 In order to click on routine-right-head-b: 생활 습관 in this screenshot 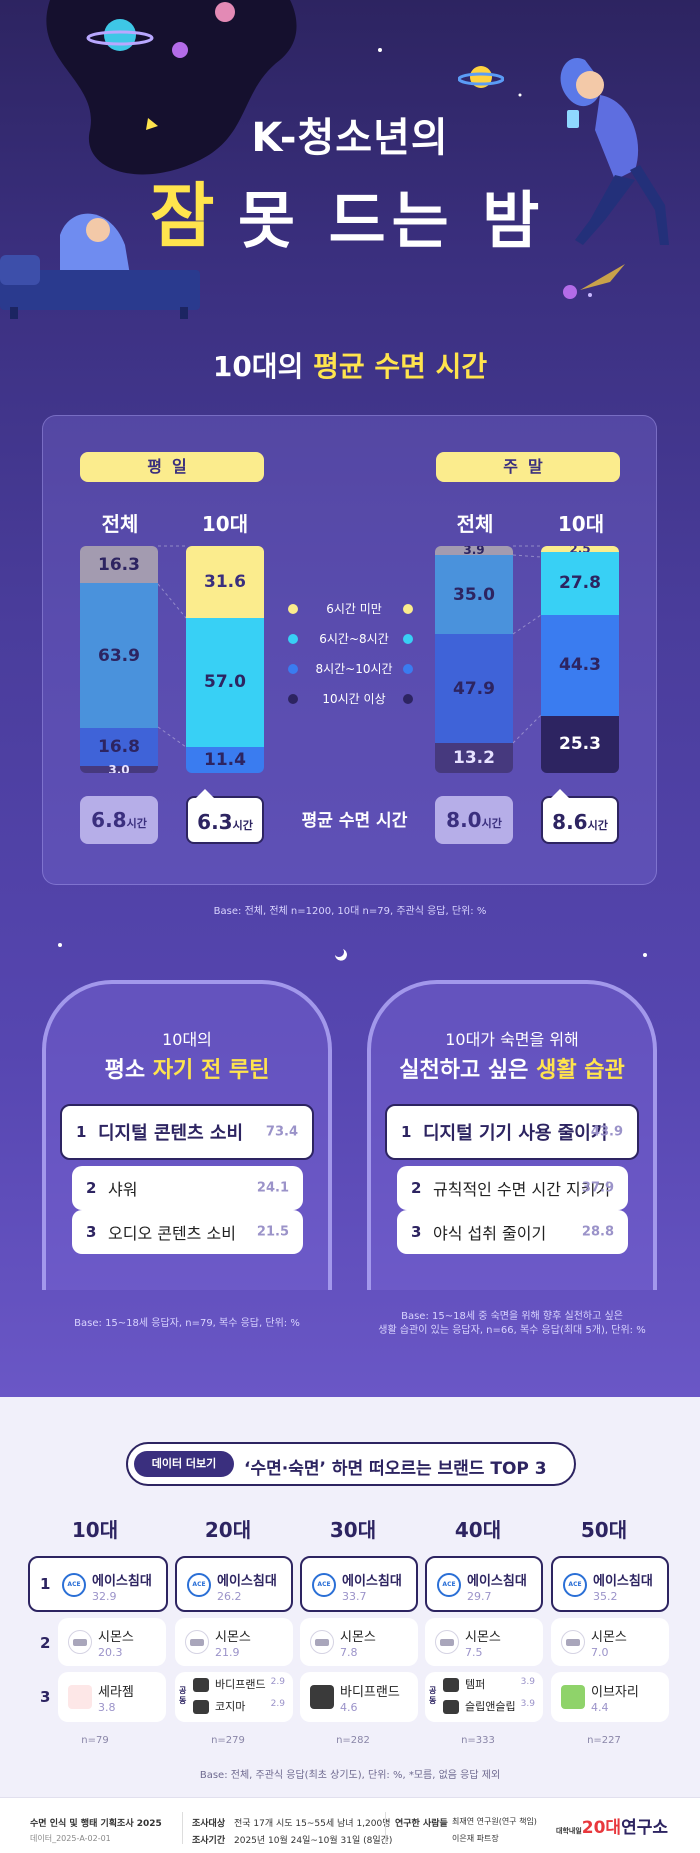, I will do `click(580, 1070)`.